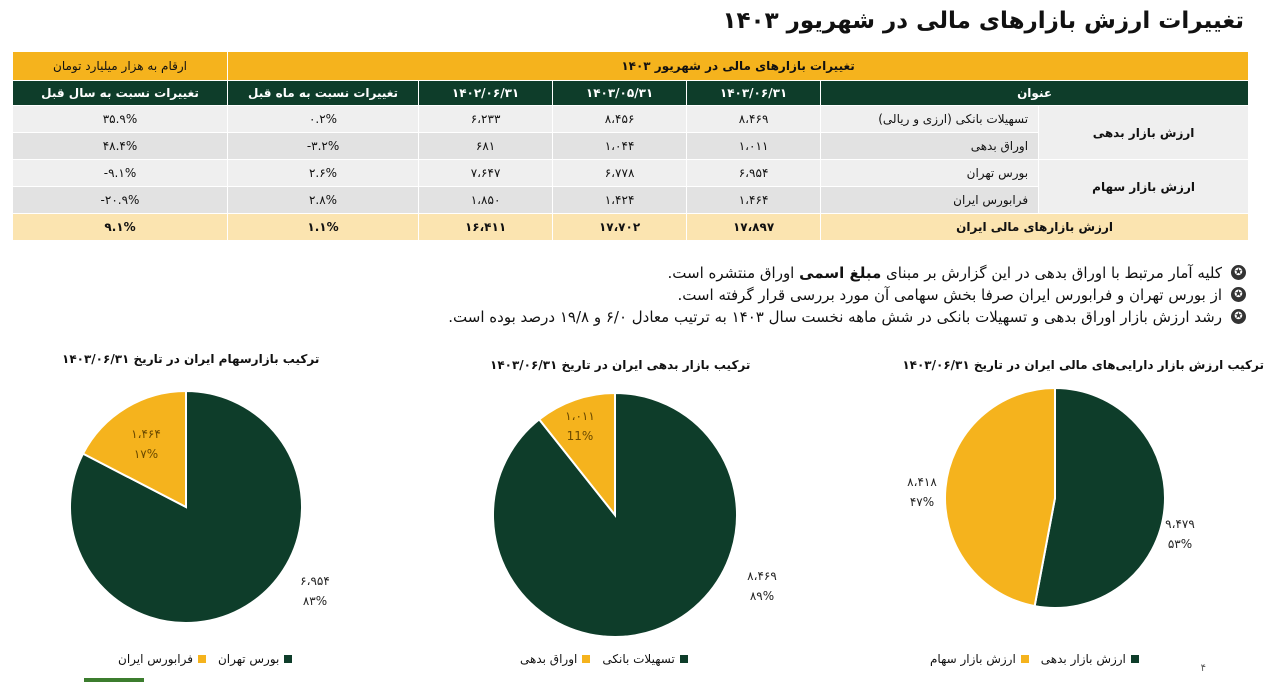  Describe the element at coordinates (930, 173) in the screenshot. I see `row-label: بورس تهران` at that location.